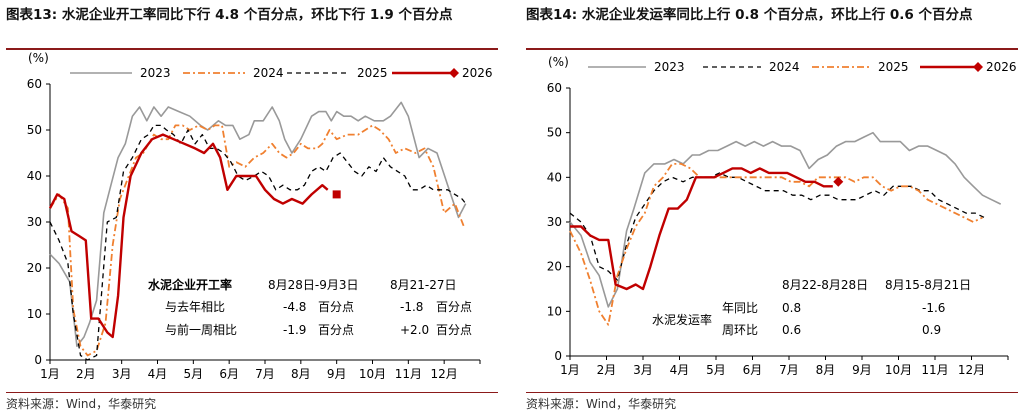 This screenshot has width=1030, height=416. What do you see at coordinates (701, 229) in the screenshot?
I see `right-series-2026-line` at bounding box center [701, 229].